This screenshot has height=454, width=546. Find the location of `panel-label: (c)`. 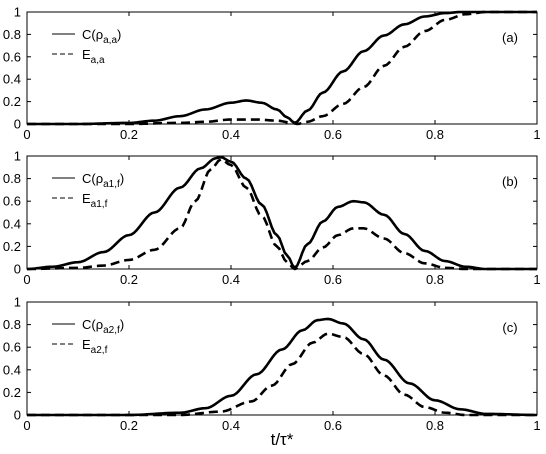

panel-label: (c) is located at coordinates (509, 327).